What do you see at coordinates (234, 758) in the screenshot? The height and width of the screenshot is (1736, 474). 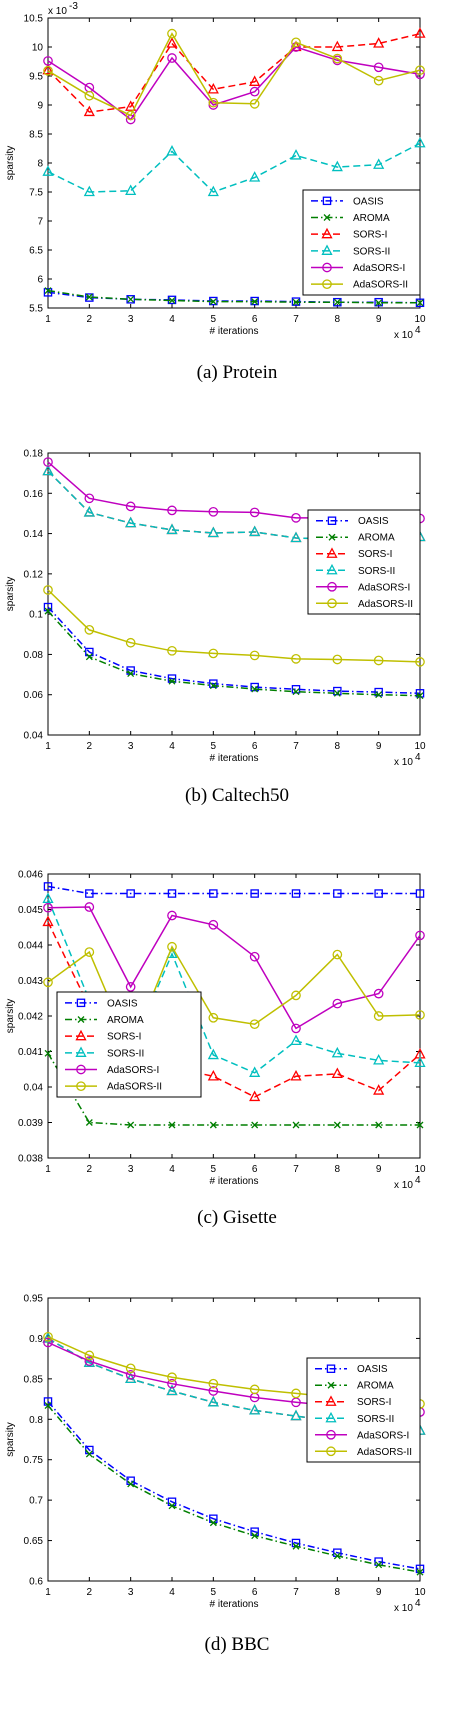 I see `x-axis-label: # iterations` at bounding box center [234, 758].